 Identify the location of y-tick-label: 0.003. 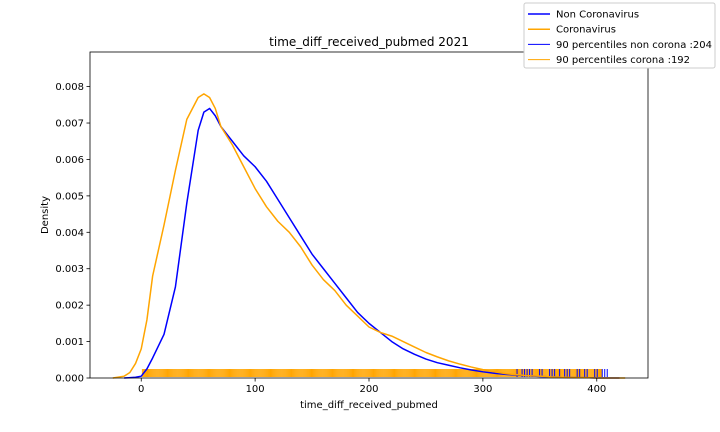
(69, 269).